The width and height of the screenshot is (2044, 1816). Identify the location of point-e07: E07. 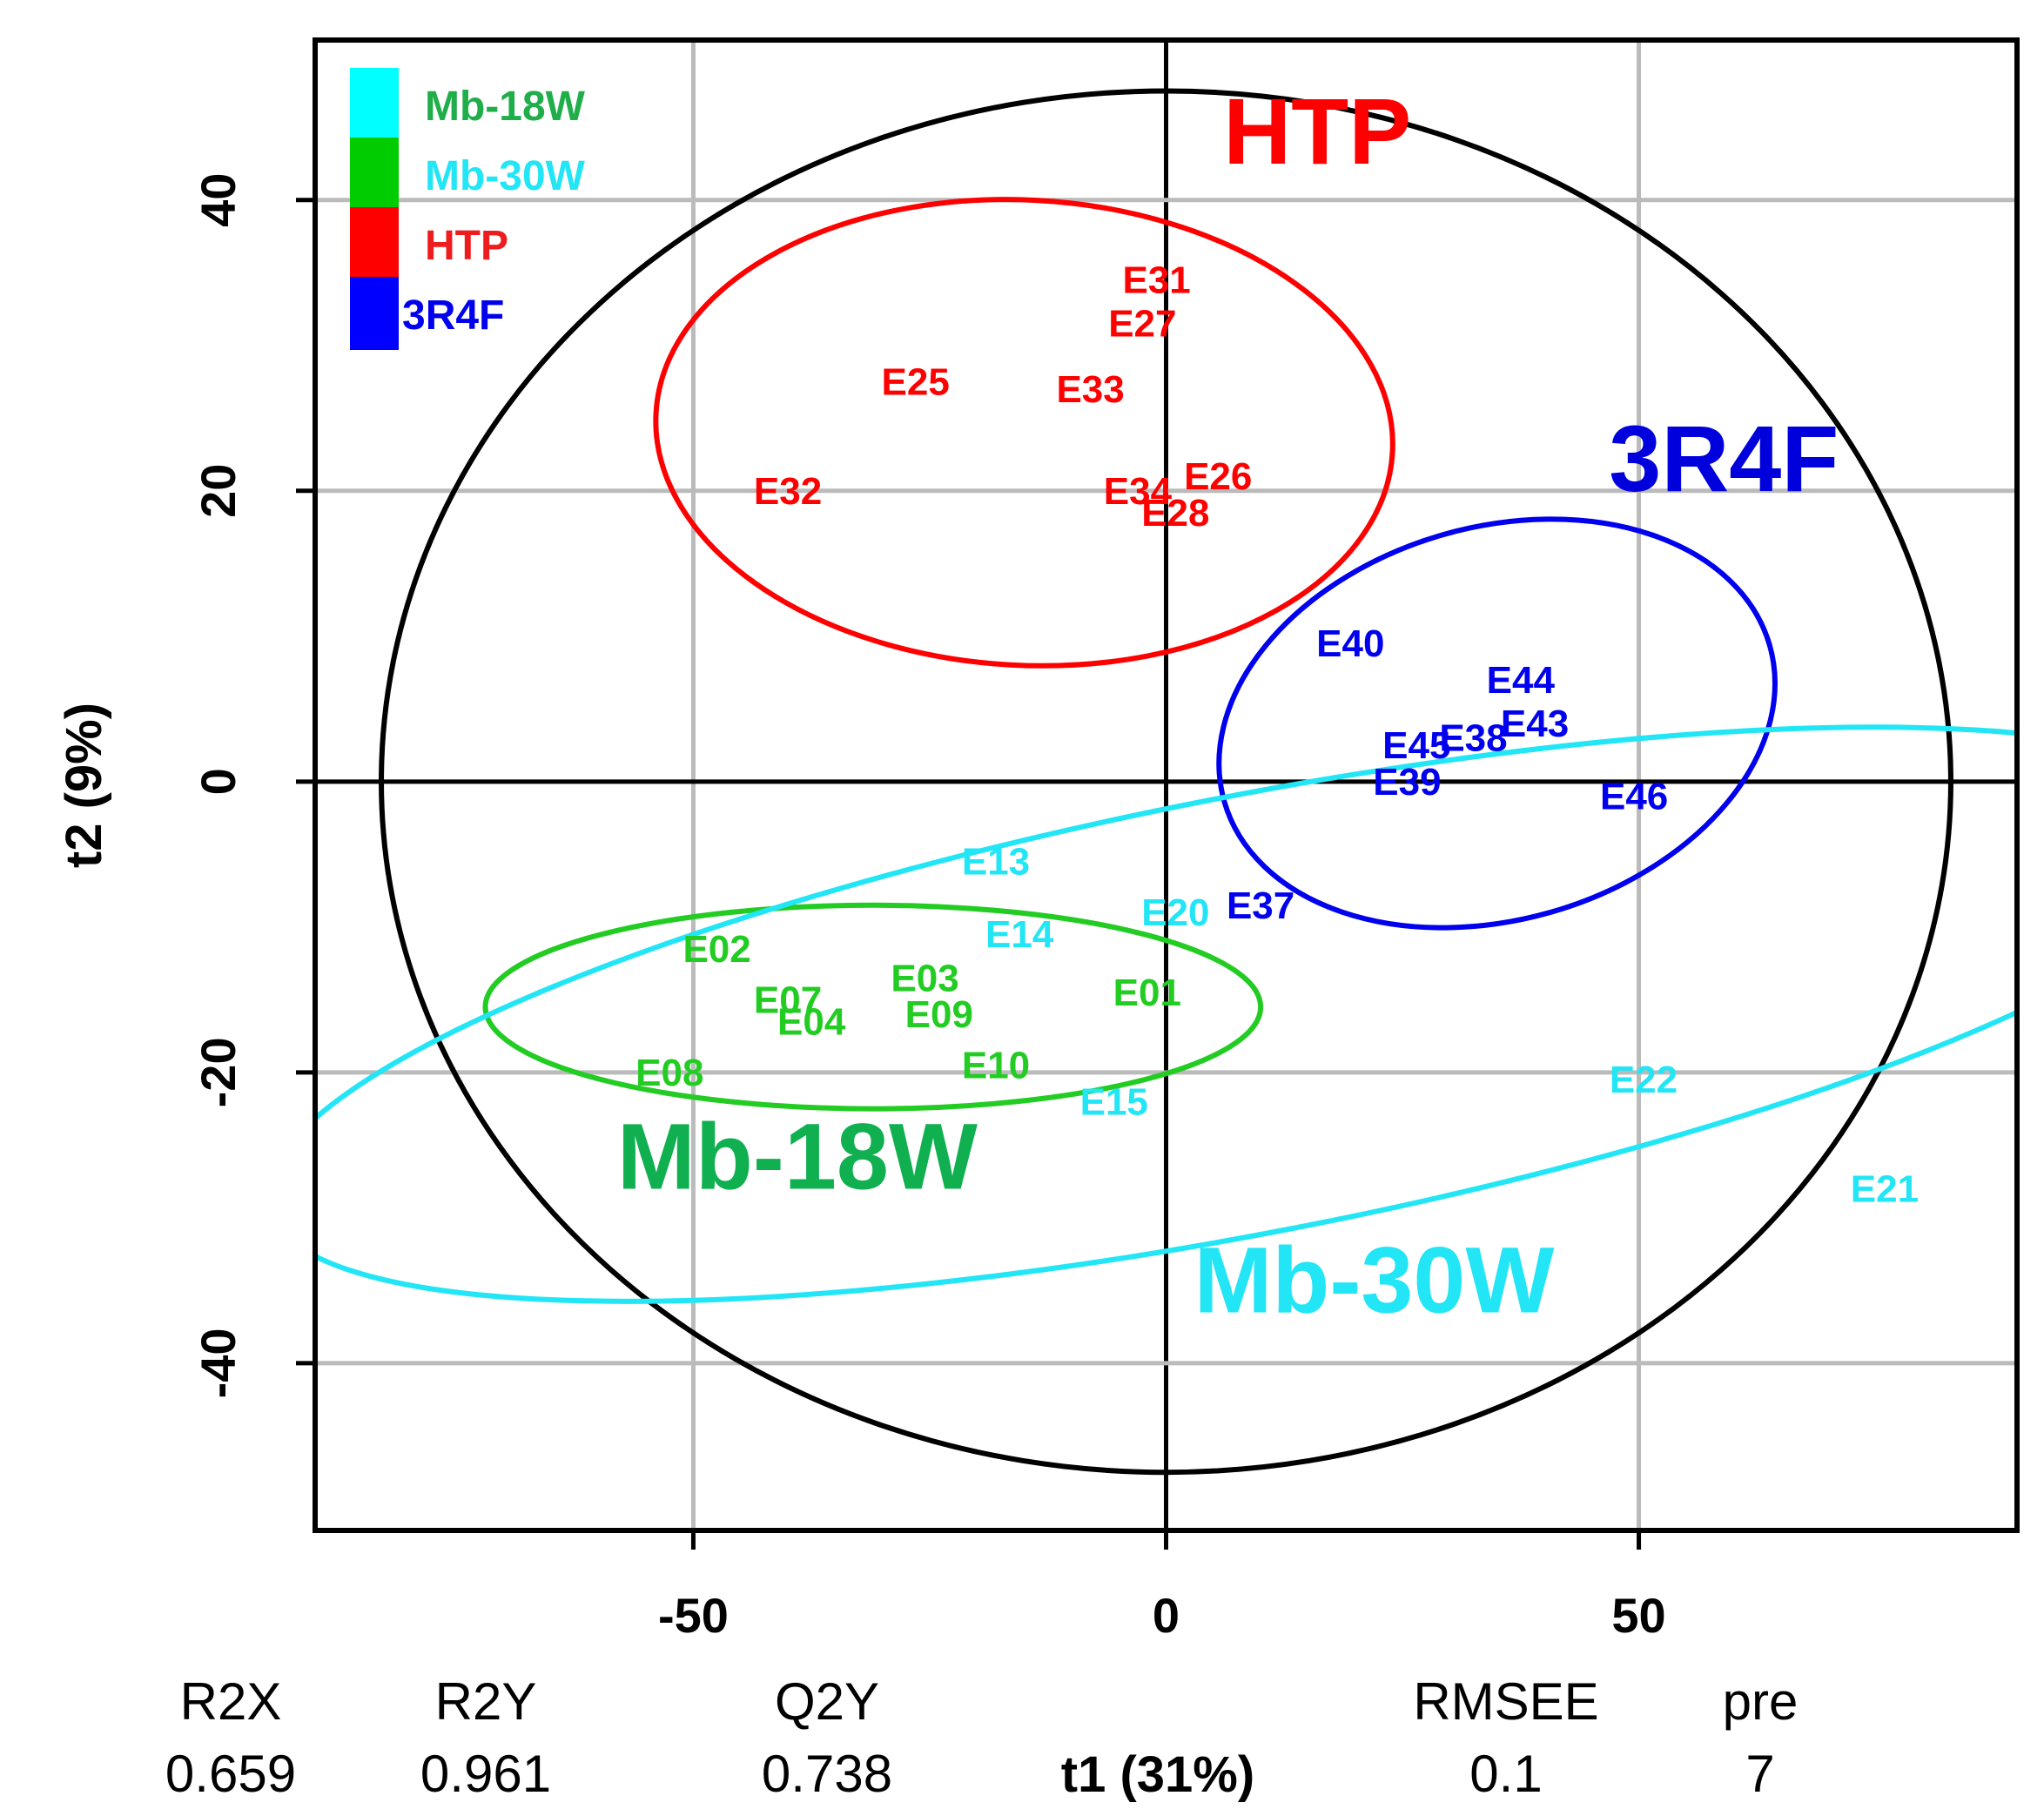
(788, 1000).